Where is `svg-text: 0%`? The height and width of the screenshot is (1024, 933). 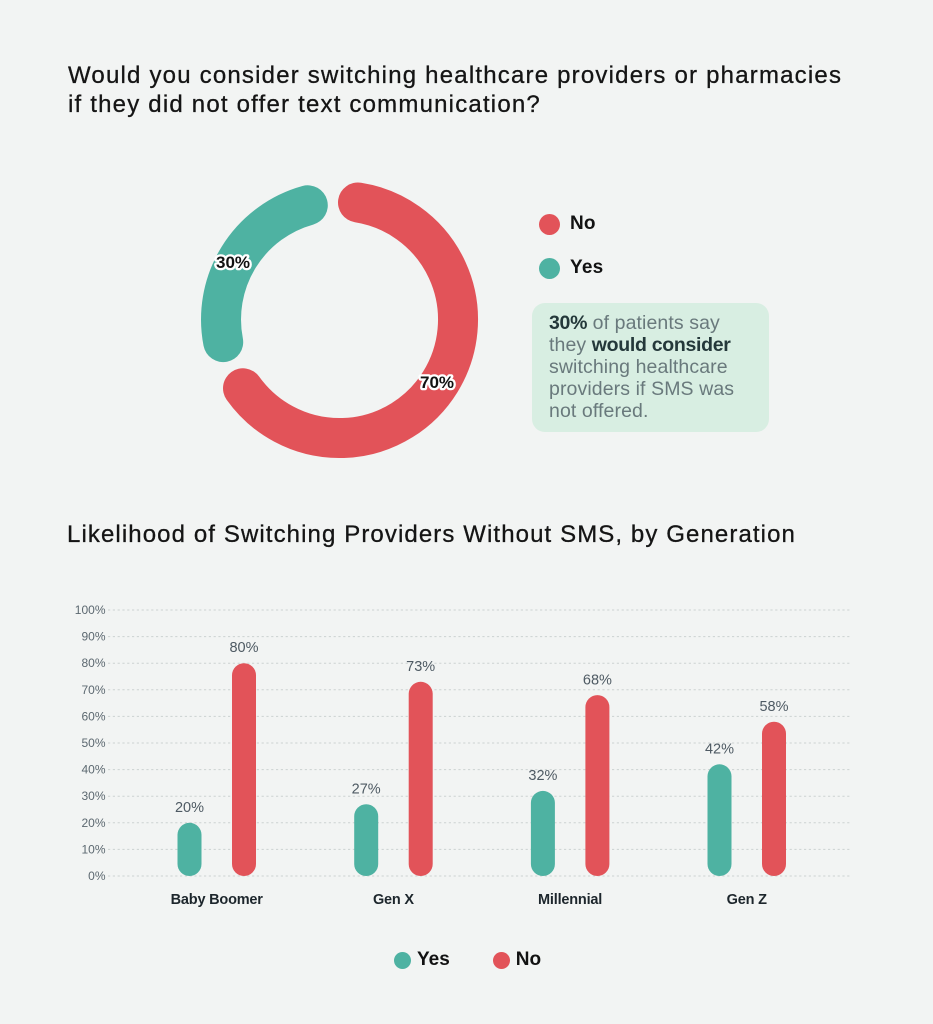
svg-text: 0% is located at coordinates (97, 876).